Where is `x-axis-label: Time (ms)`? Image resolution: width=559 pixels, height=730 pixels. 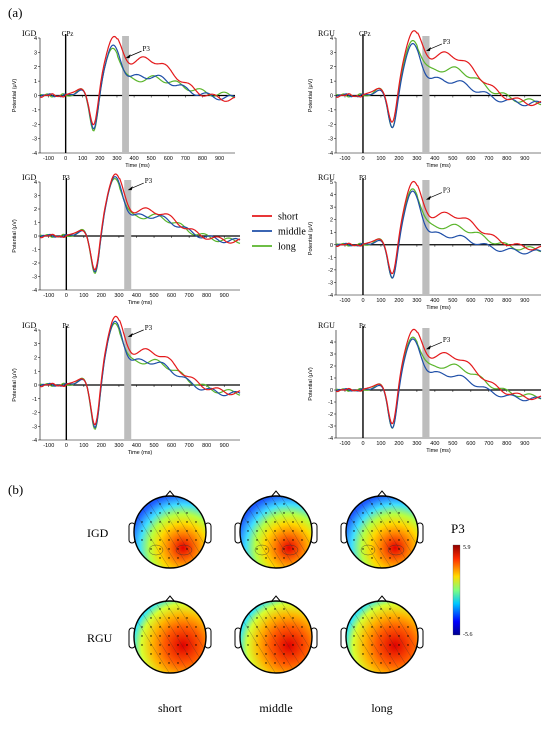 x-axis-label: Time (ms) is located at coordinates (140, 453).